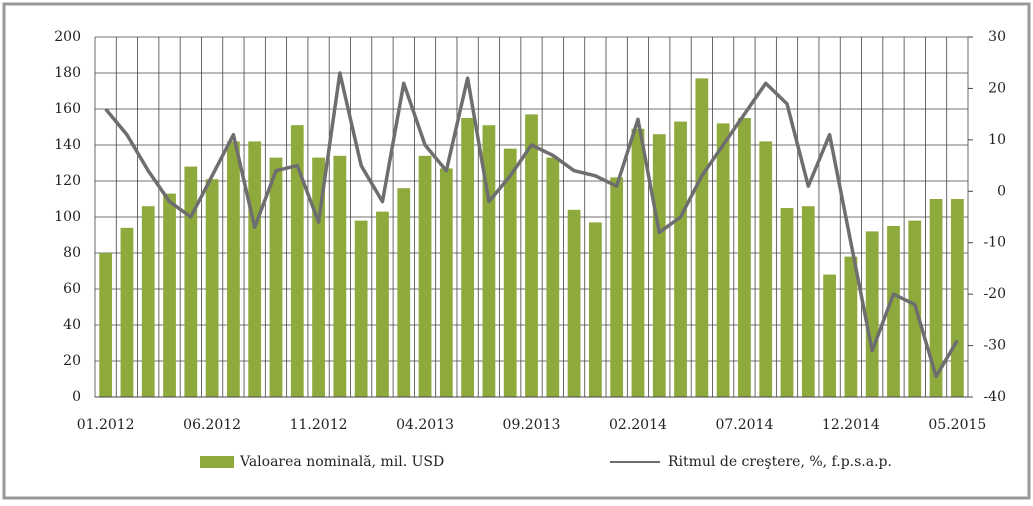 Image resolution: width=1033 pixels, height=506 pixels. What do you see at coordinates (994, 243) in the screenshot?
I see `y2-tick-label: -10` at bounding box center [994, 243].